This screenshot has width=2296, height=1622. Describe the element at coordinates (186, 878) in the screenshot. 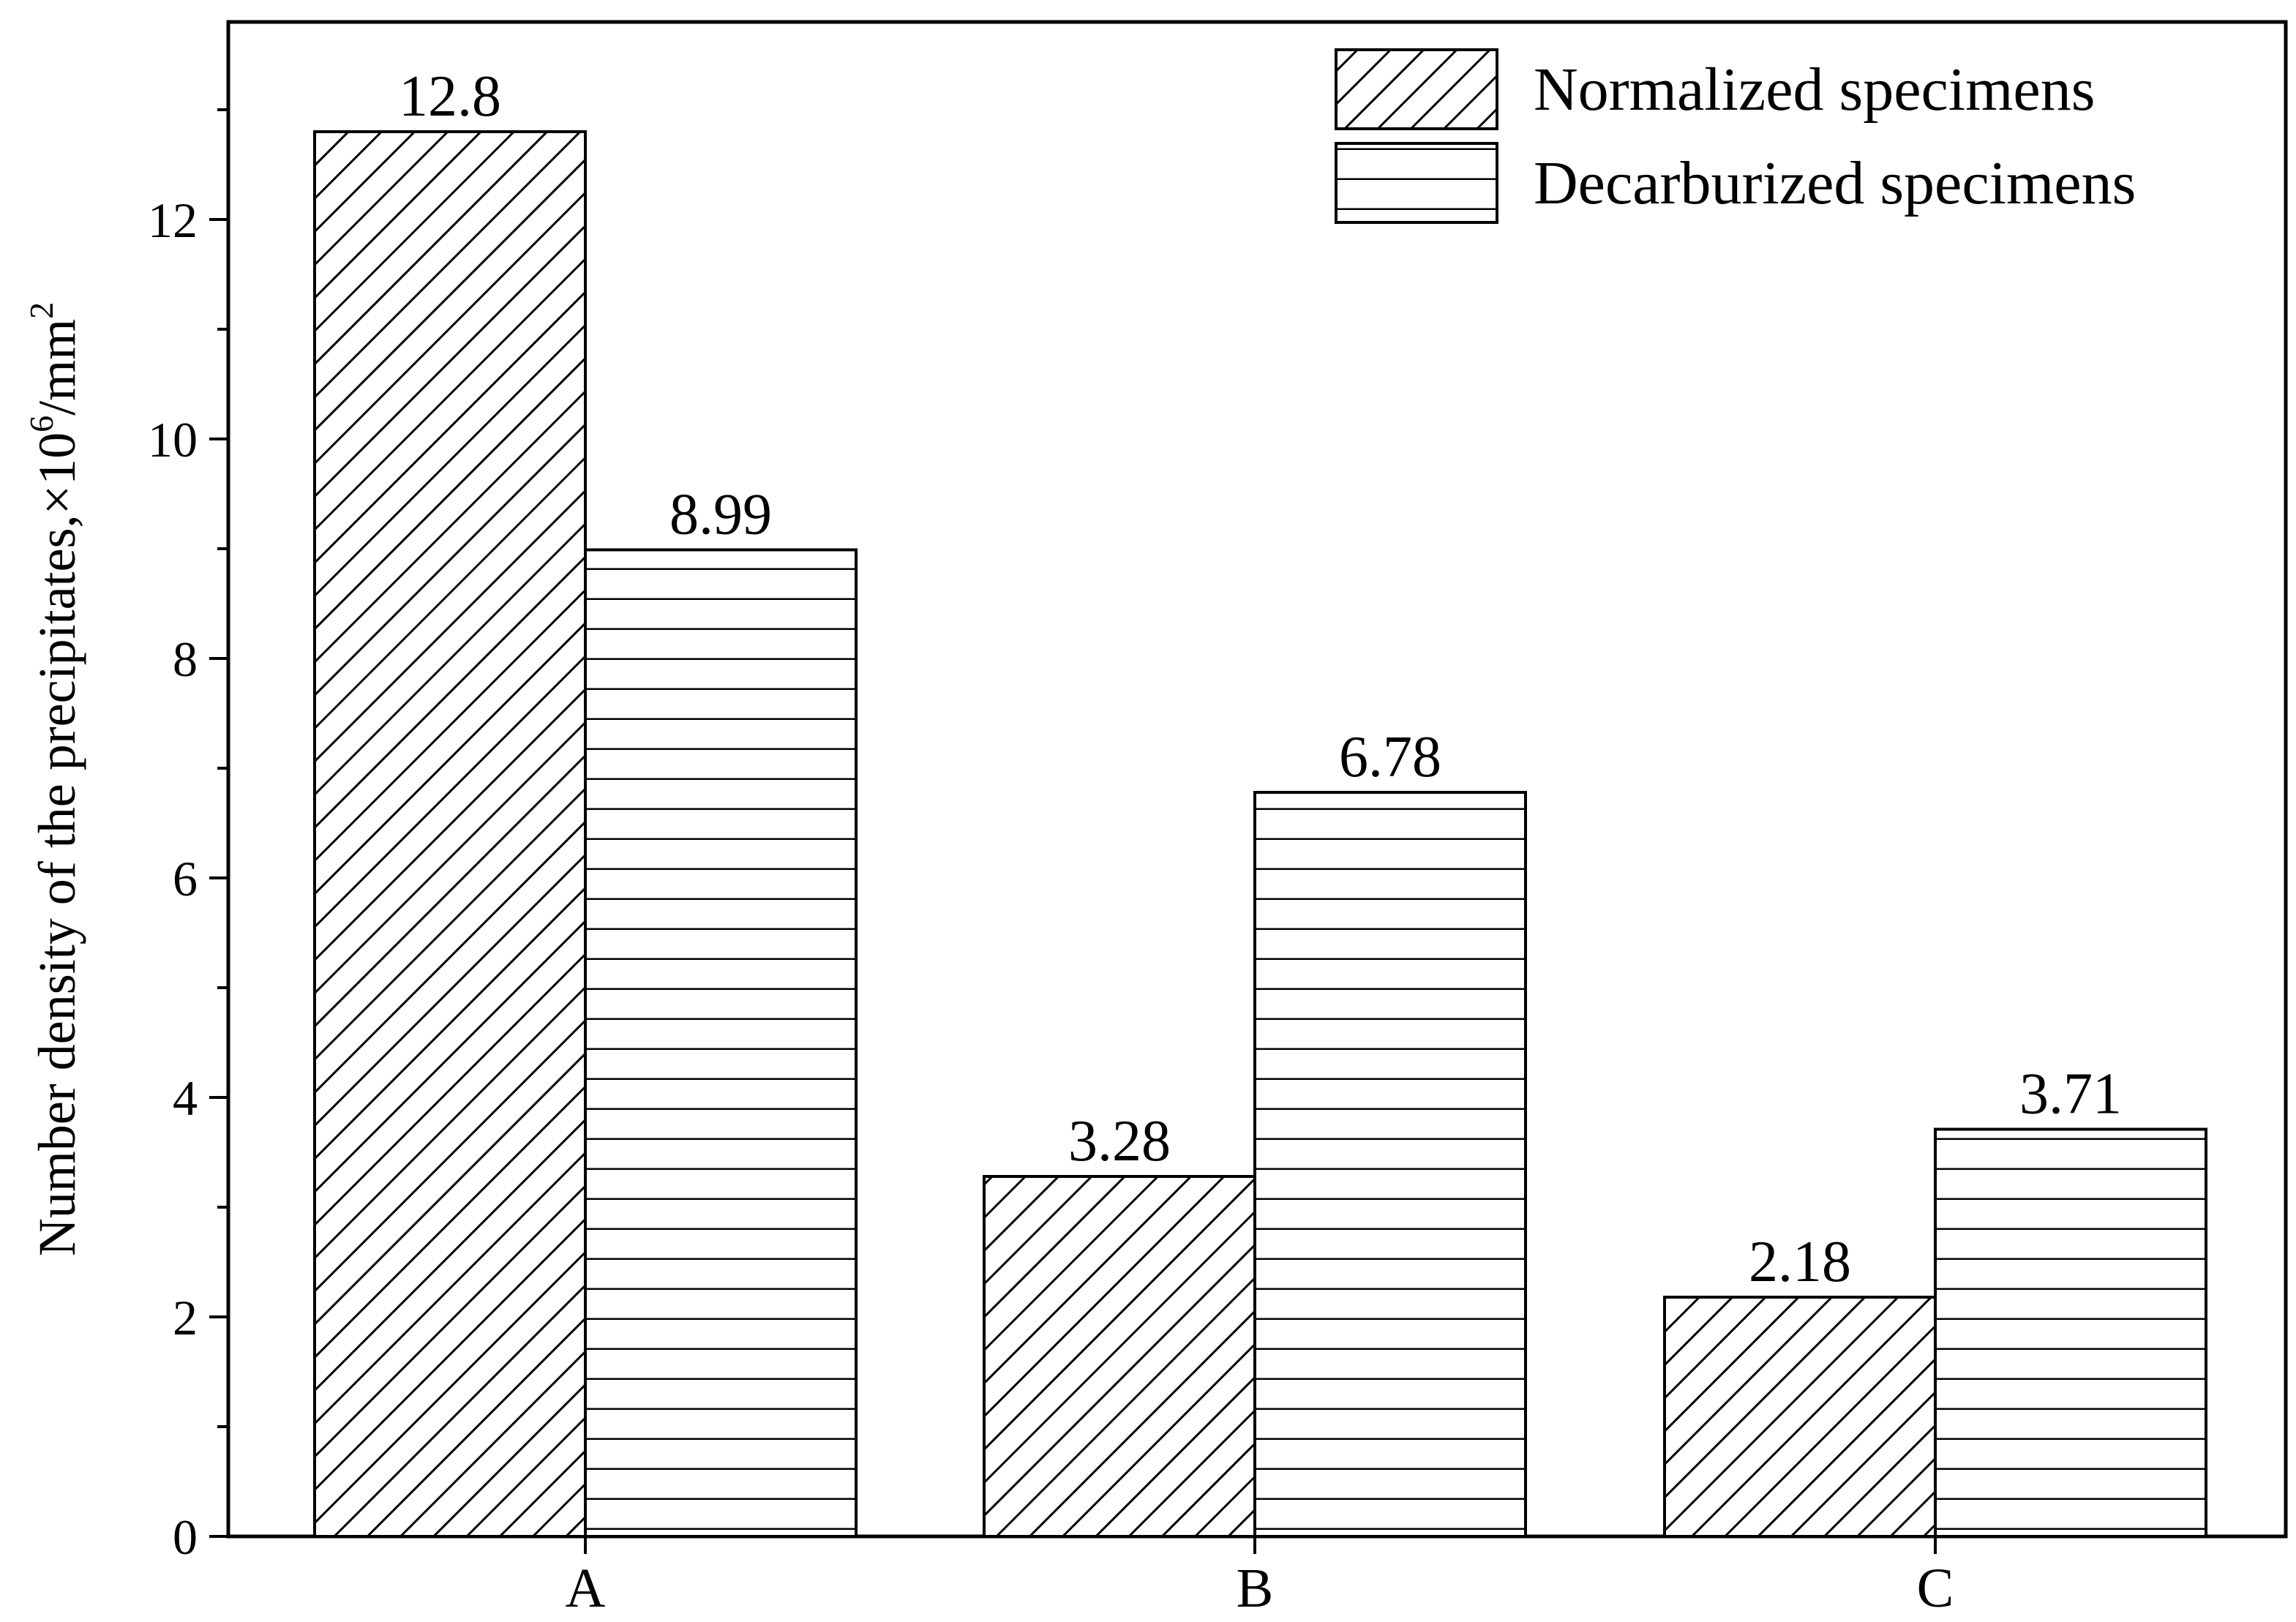

I see `y-tick-label: 6` at that location.